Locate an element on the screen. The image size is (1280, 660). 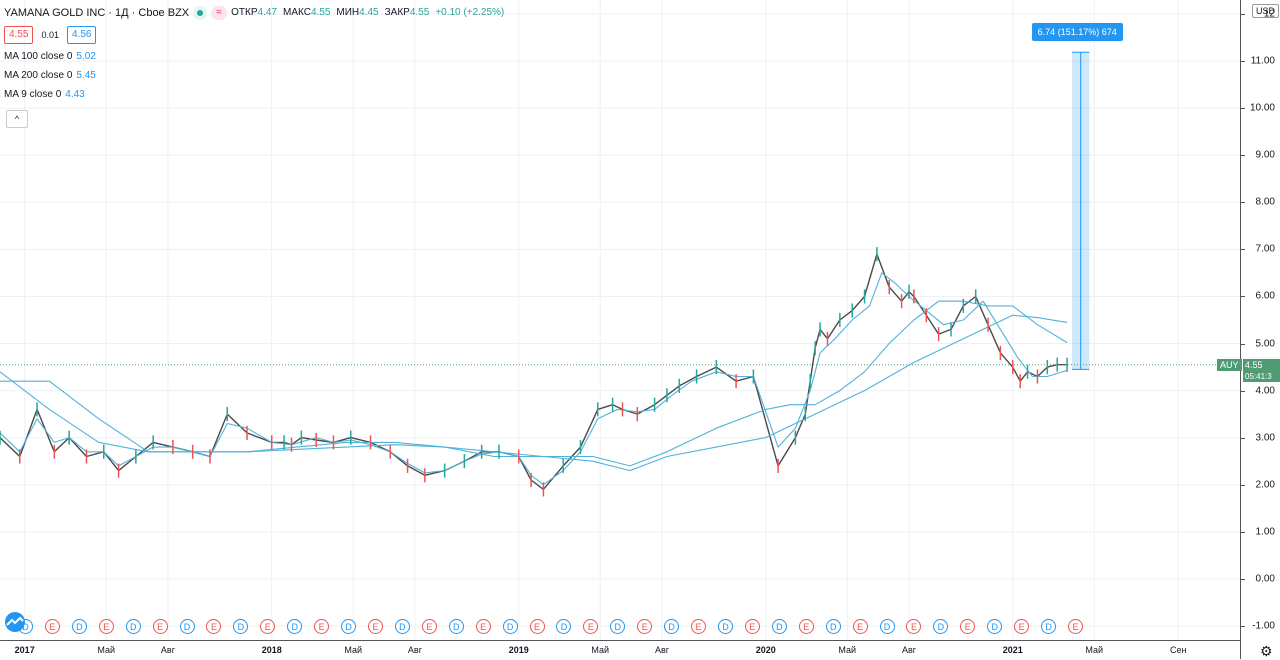
price-tick-label: 12 is located at coordinates (1269, 14).